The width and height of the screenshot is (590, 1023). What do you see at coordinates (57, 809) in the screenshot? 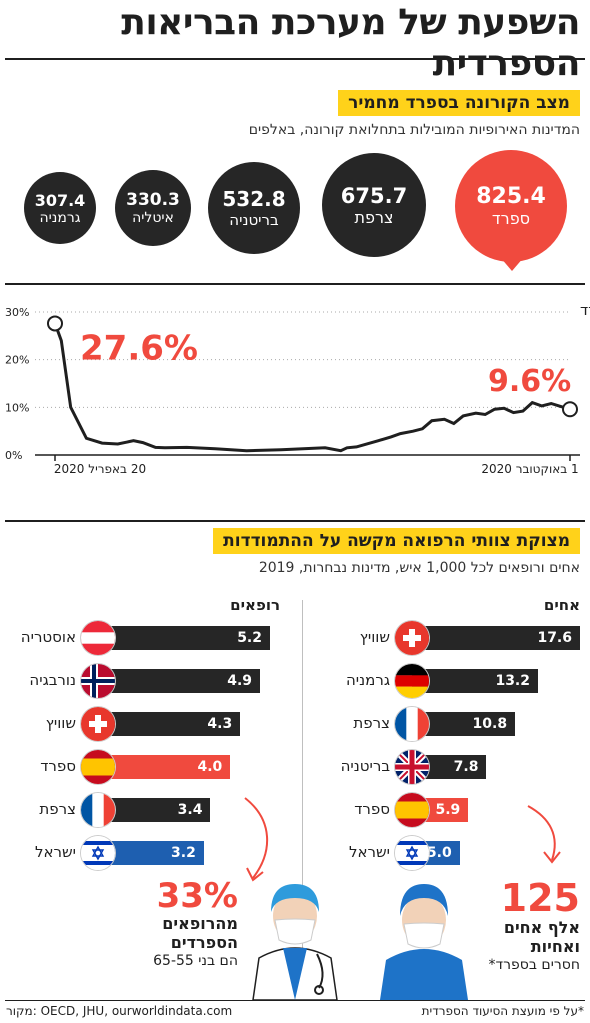
I see `doctors-country-label: צרפת` at bounding box center [57, 809].